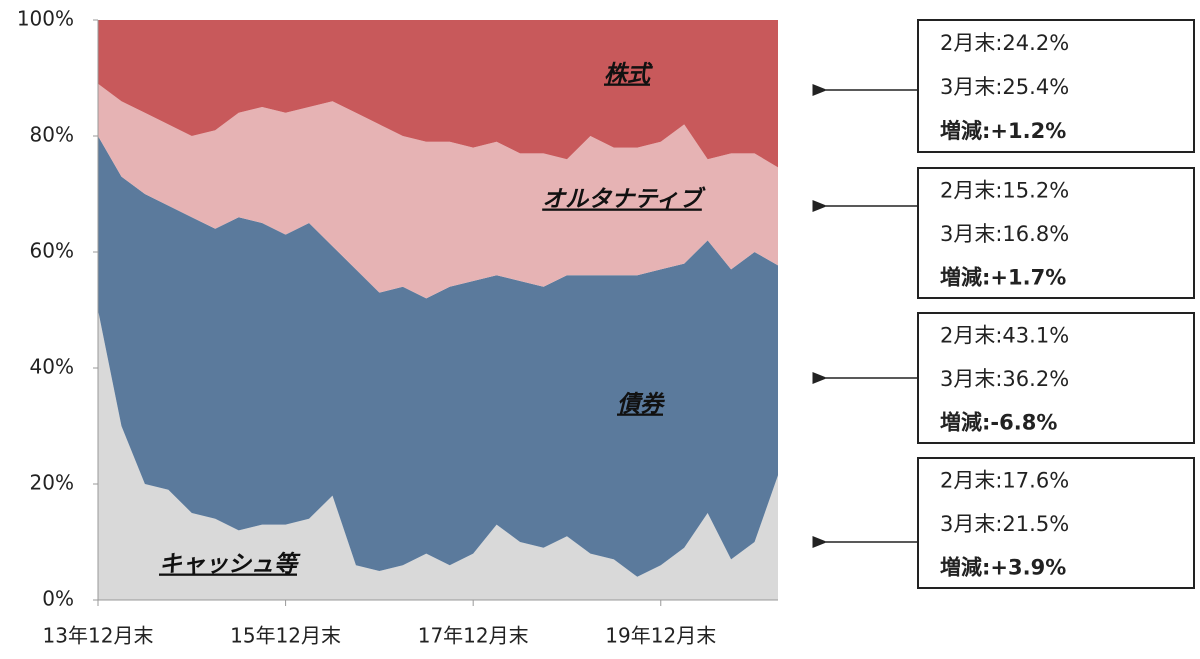 This screenshot has height=659, width=1200. Describe the element at coordinates (1003, 567) in the screenshot. I see `annotation-text: 増減:+3.9%` at that location.